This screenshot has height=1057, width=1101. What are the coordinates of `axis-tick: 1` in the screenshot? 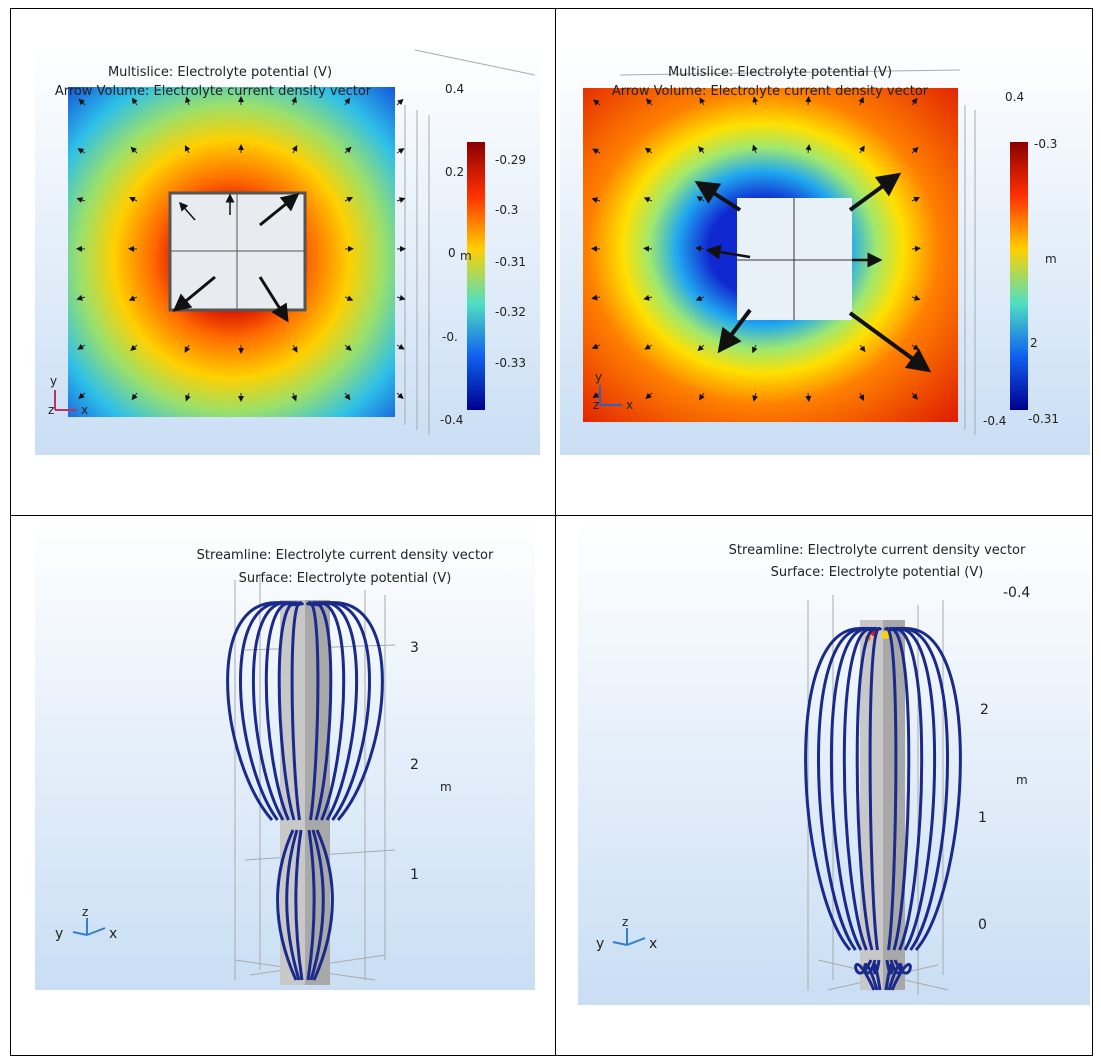 It's located at (982, 818).